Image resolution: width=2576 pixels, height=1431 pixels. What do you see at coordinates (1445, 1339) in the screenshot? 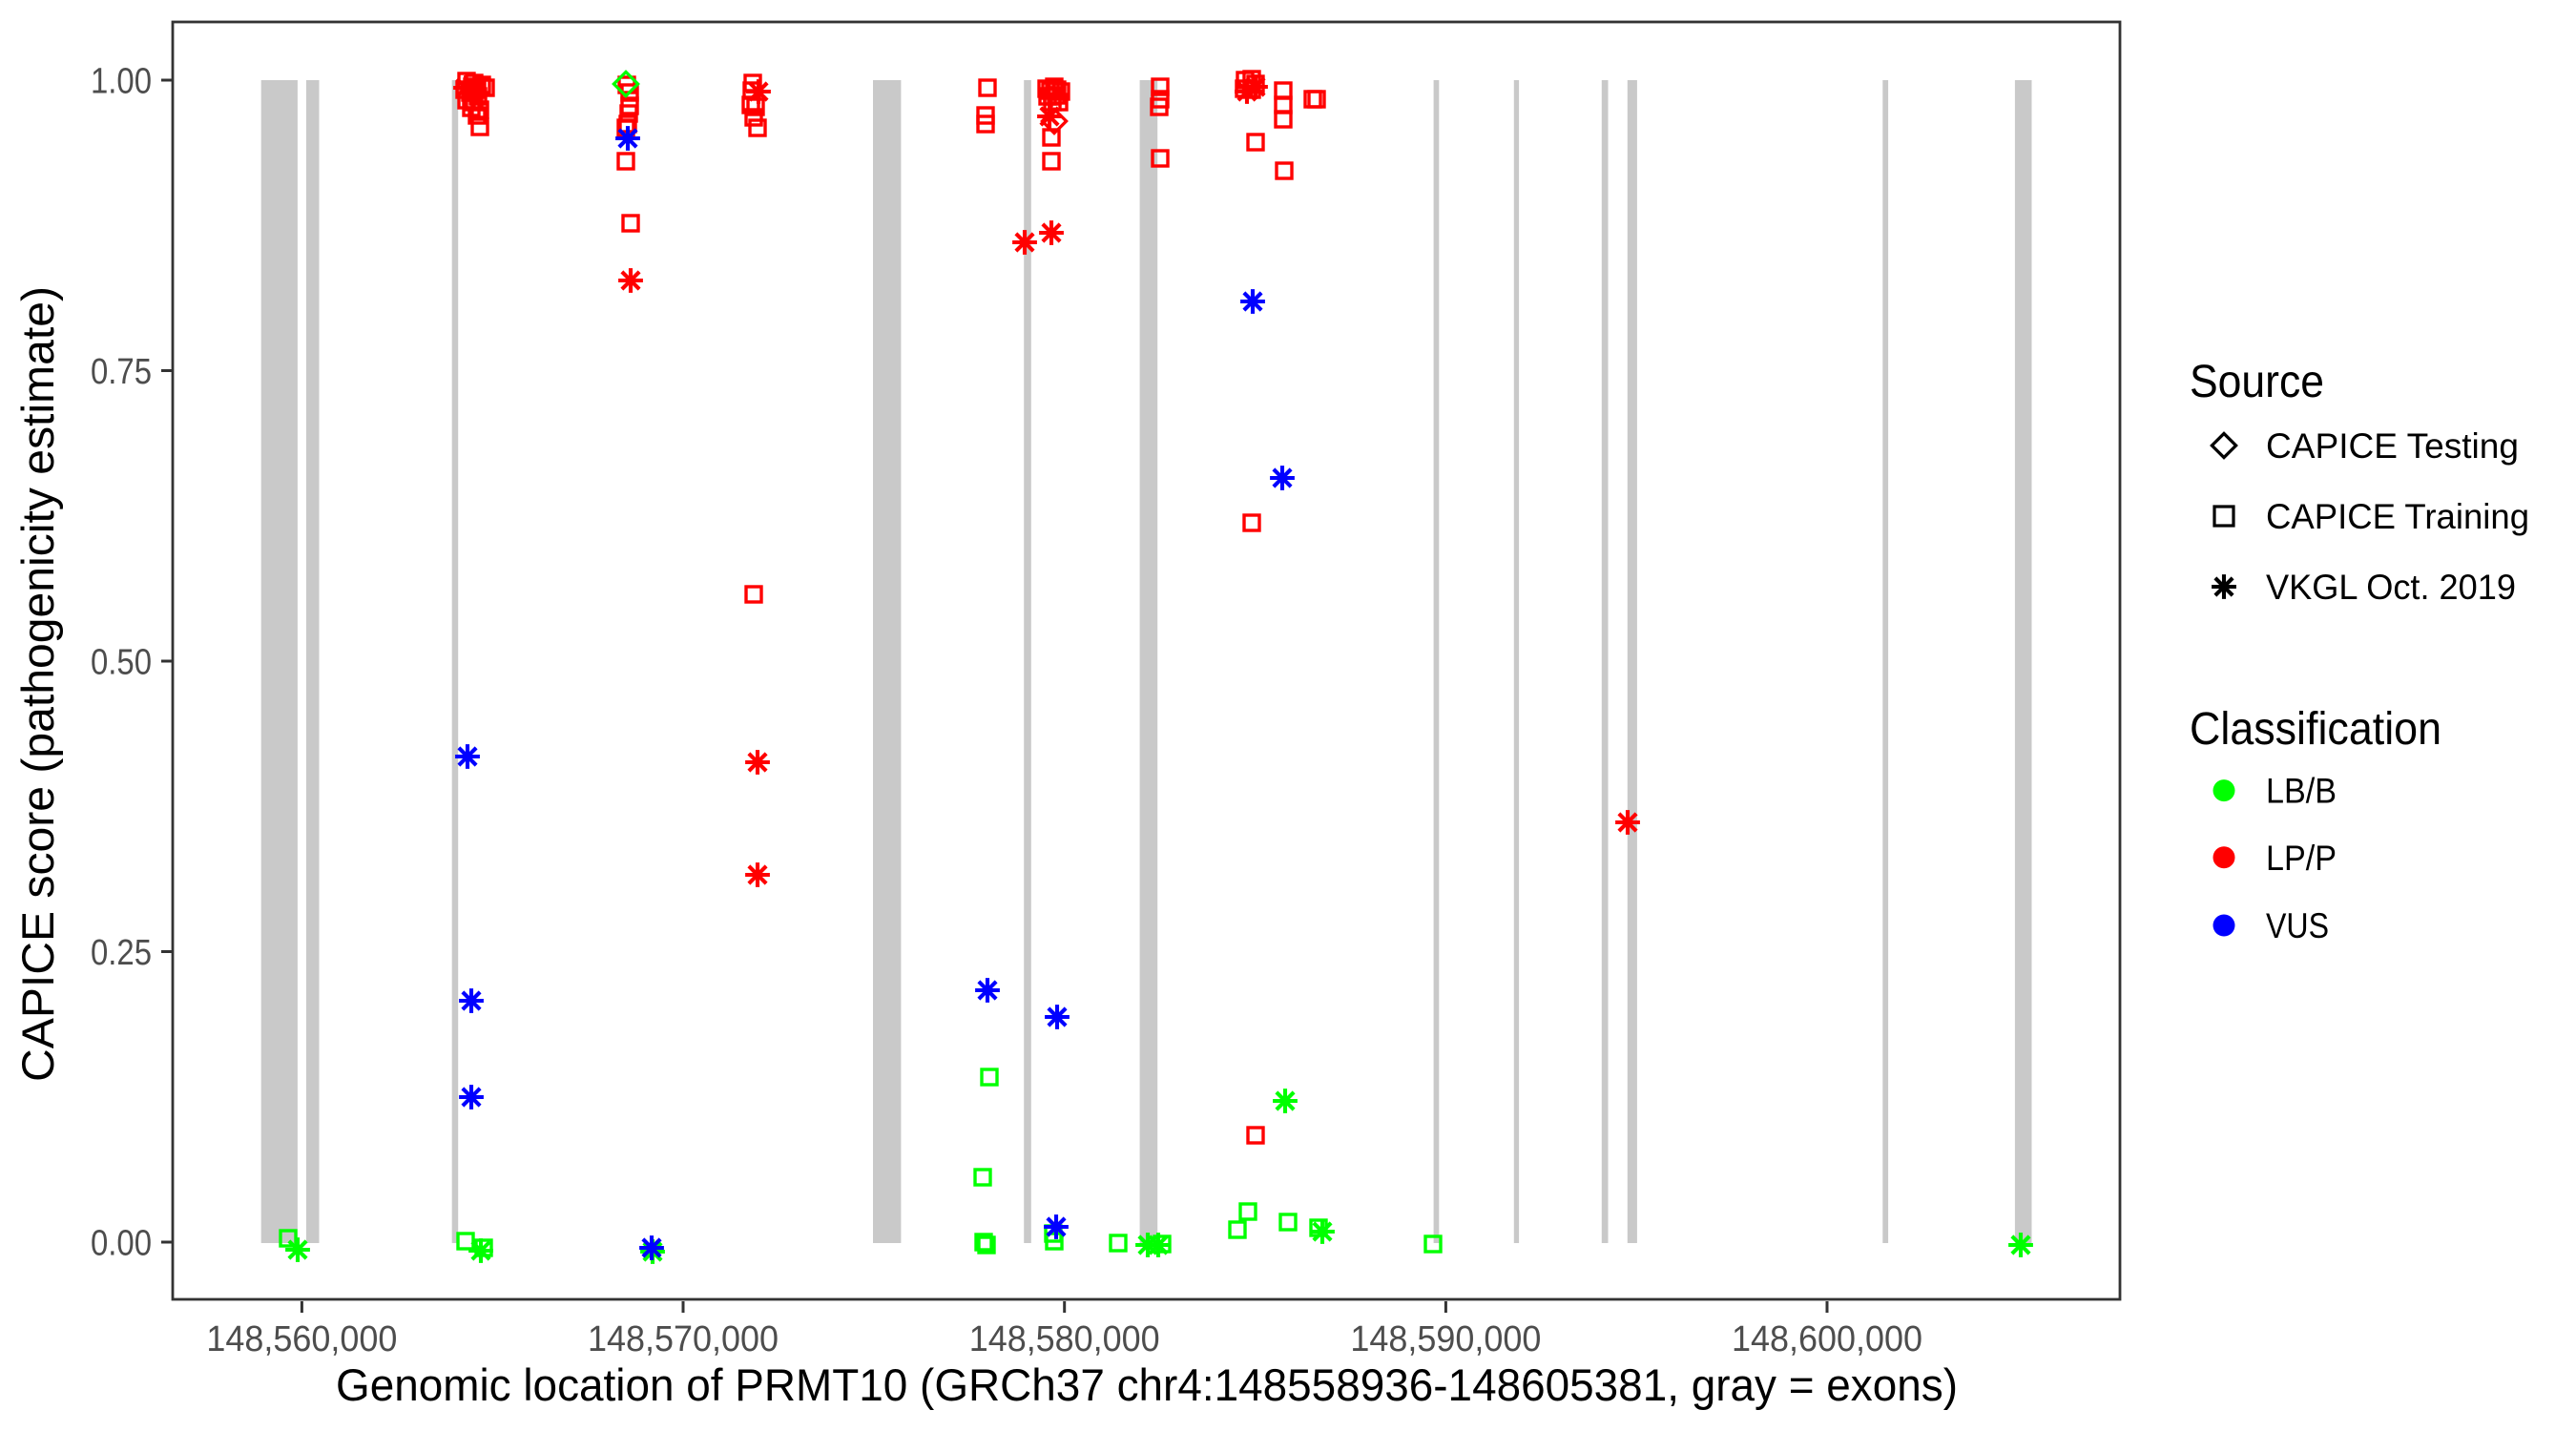
I see `svg-text: 148,590,000` at bounding box center [1445, 1339].